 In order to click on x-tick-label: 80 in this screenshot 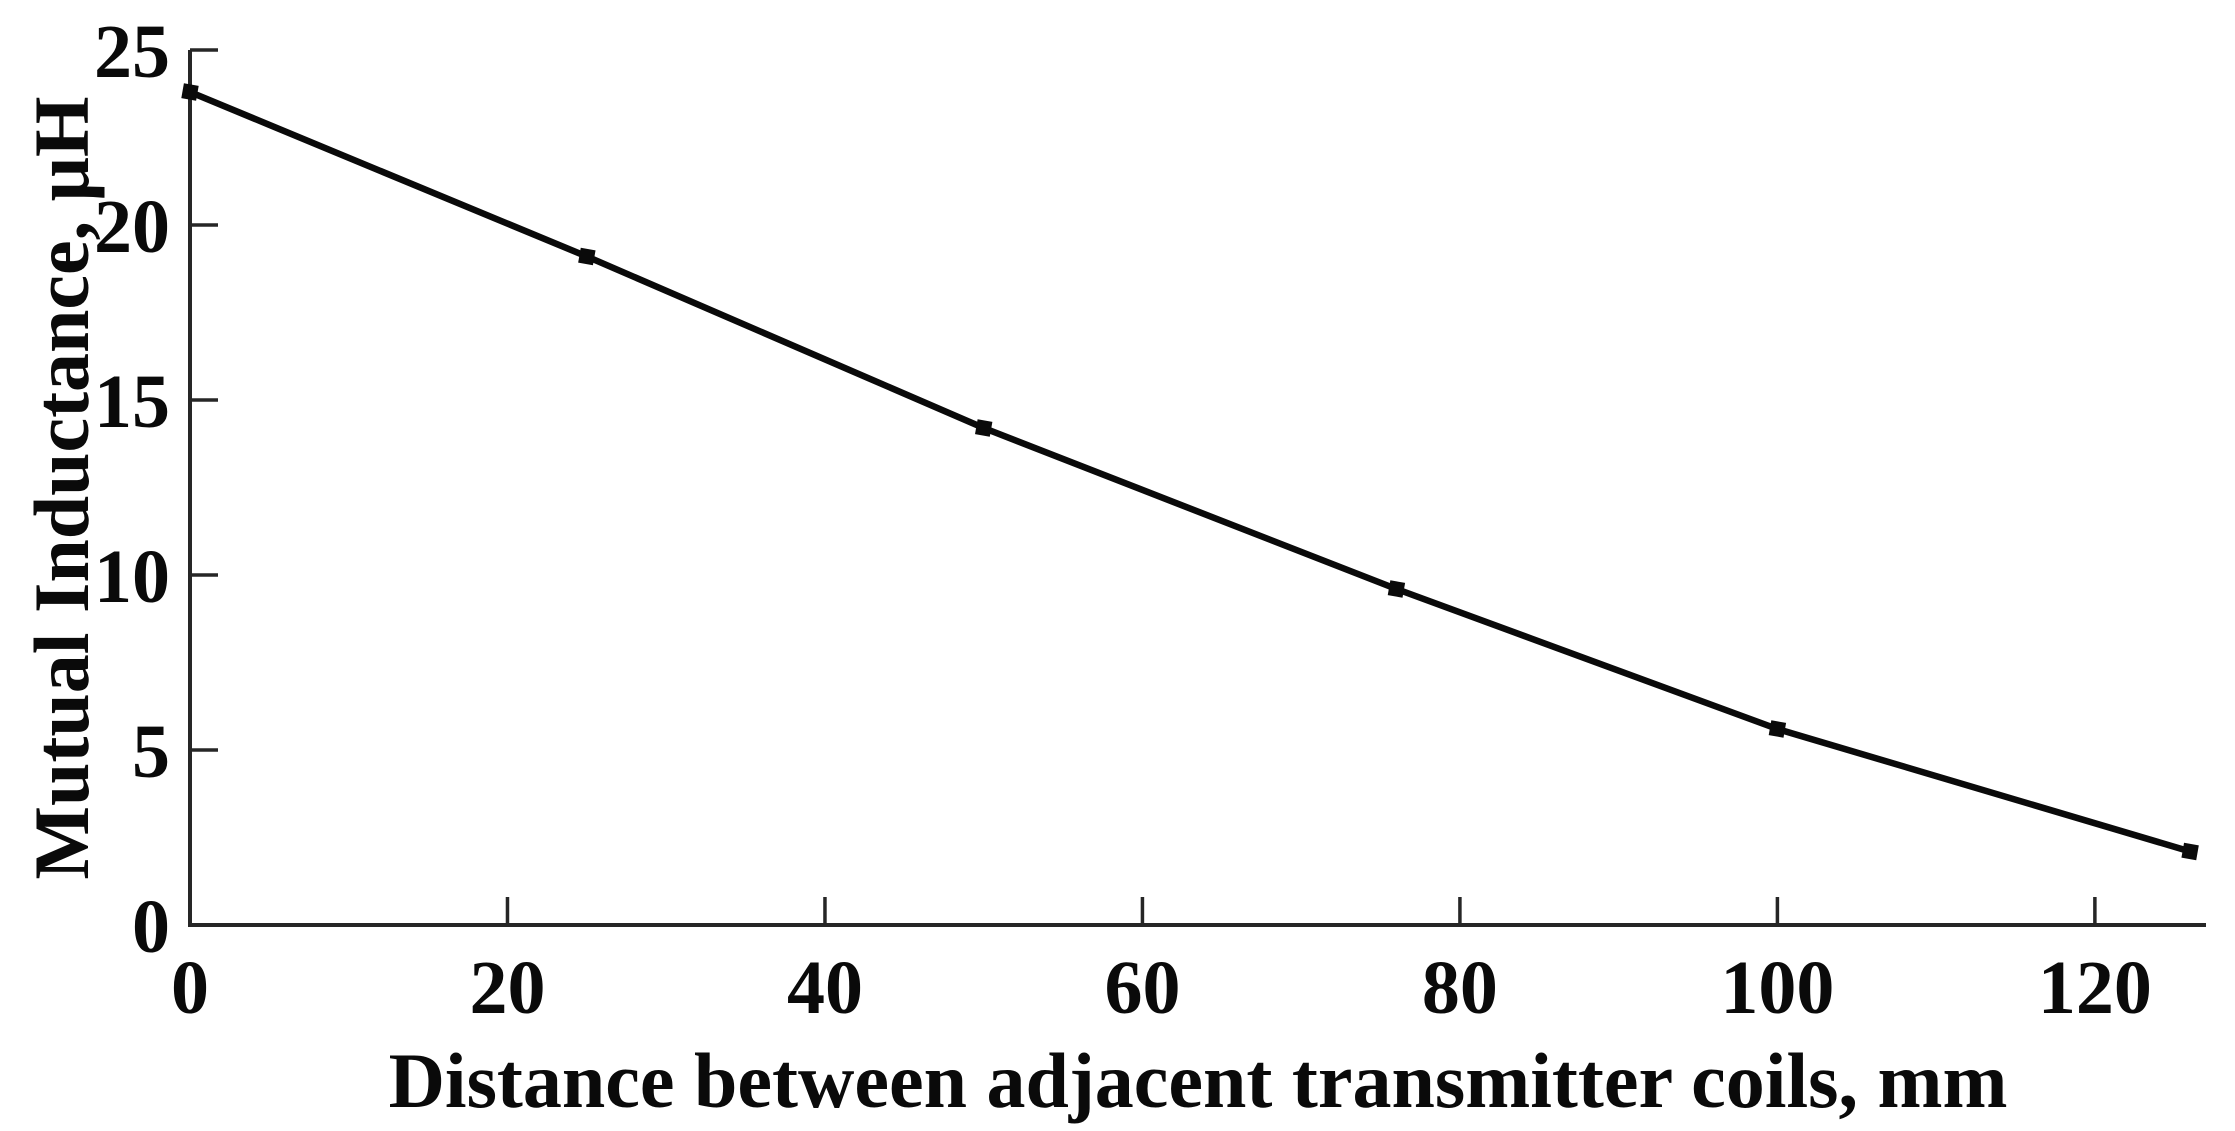, I will do `click(1460, 988)`.